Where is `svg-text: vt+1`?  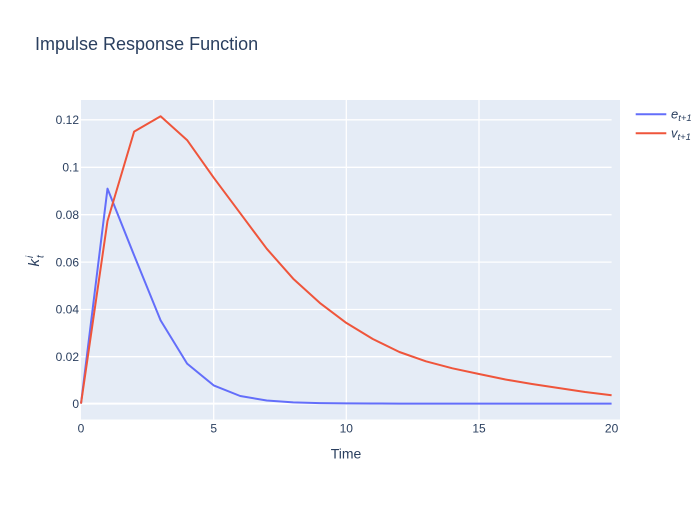 svg-text: vt+1 is located at coordinates (681, 135).